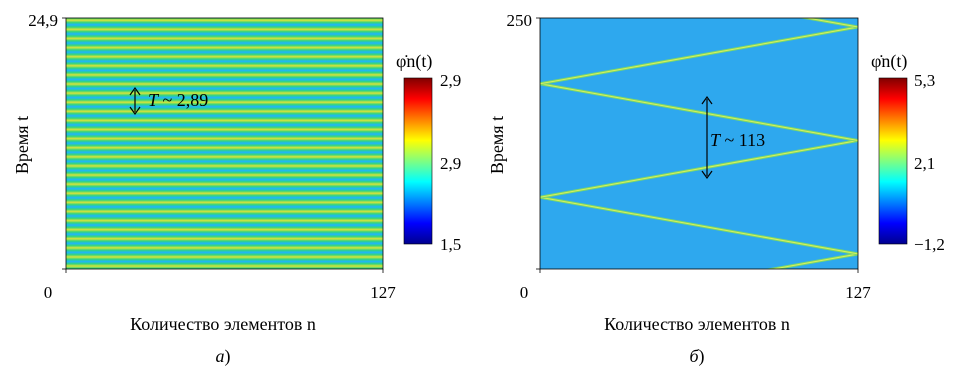  What do you see at coordinates (924, 80) in the screenshot?
I see `colorbar-tick-b-top: 5,3` at bounding box center [924, 80].